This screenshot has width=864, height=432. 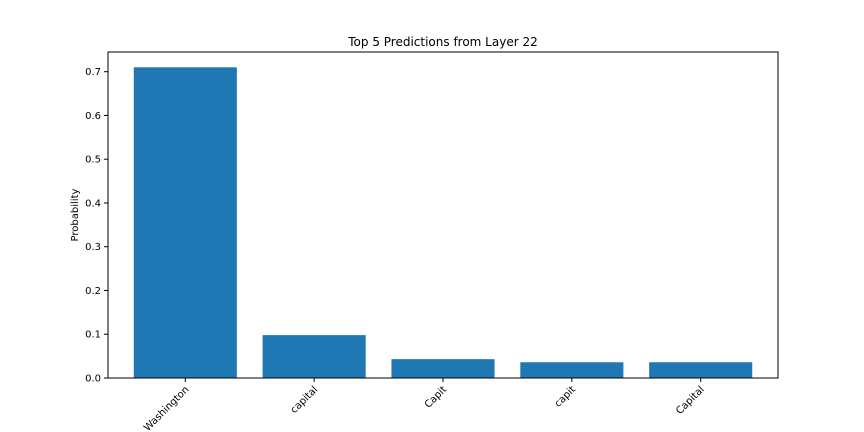 I want to click on y-tick-label: 0.2, so click(x=93, y=291).